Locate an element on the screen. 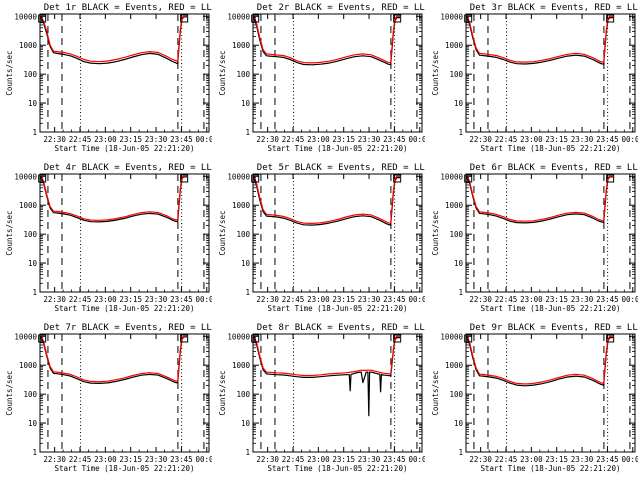  panel-title: Det 9r BLACK = Events, RED = LLD is located at coordinates (554, 328).